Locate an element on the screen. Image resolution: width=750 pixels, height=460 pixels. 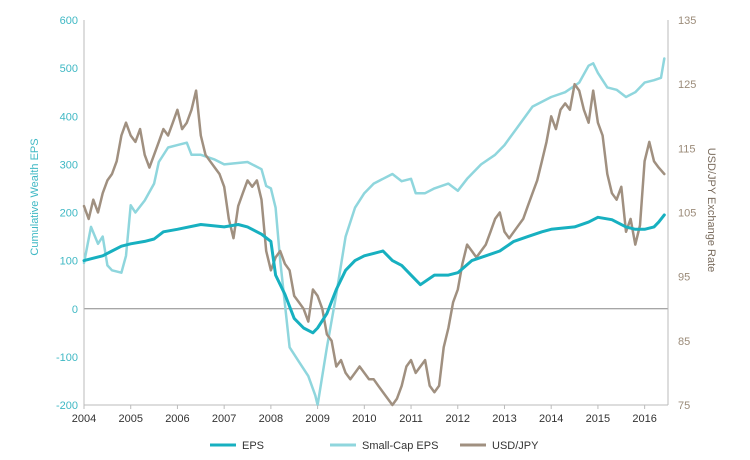
right-tick-label: 125 is located at coordinates (687, 85).